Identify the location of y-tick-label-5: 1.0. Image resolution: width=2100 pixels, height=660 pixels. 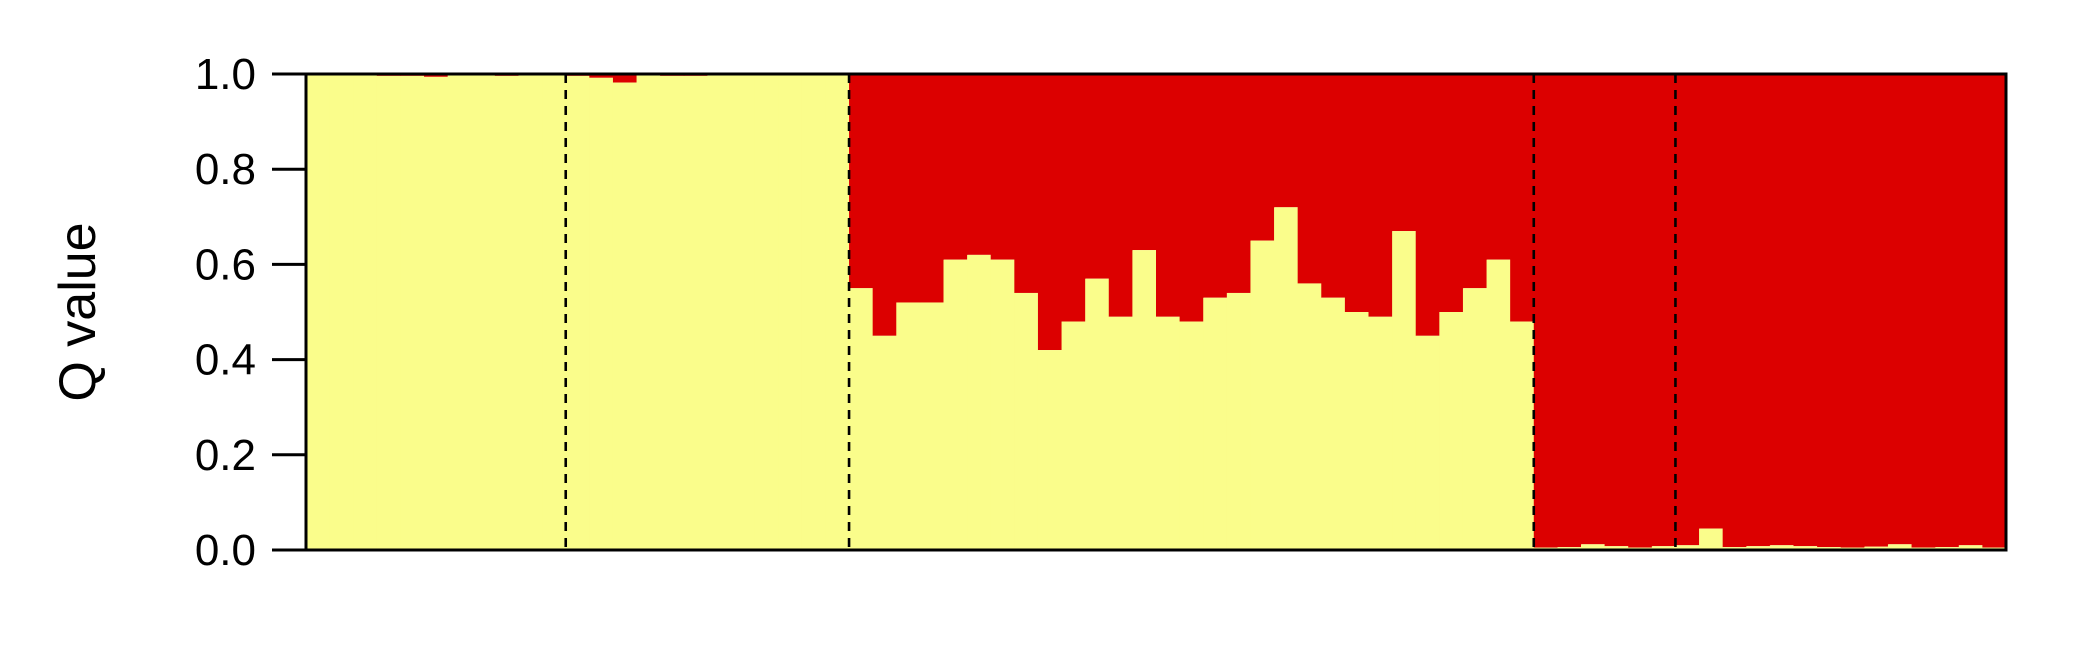
(225, 74).